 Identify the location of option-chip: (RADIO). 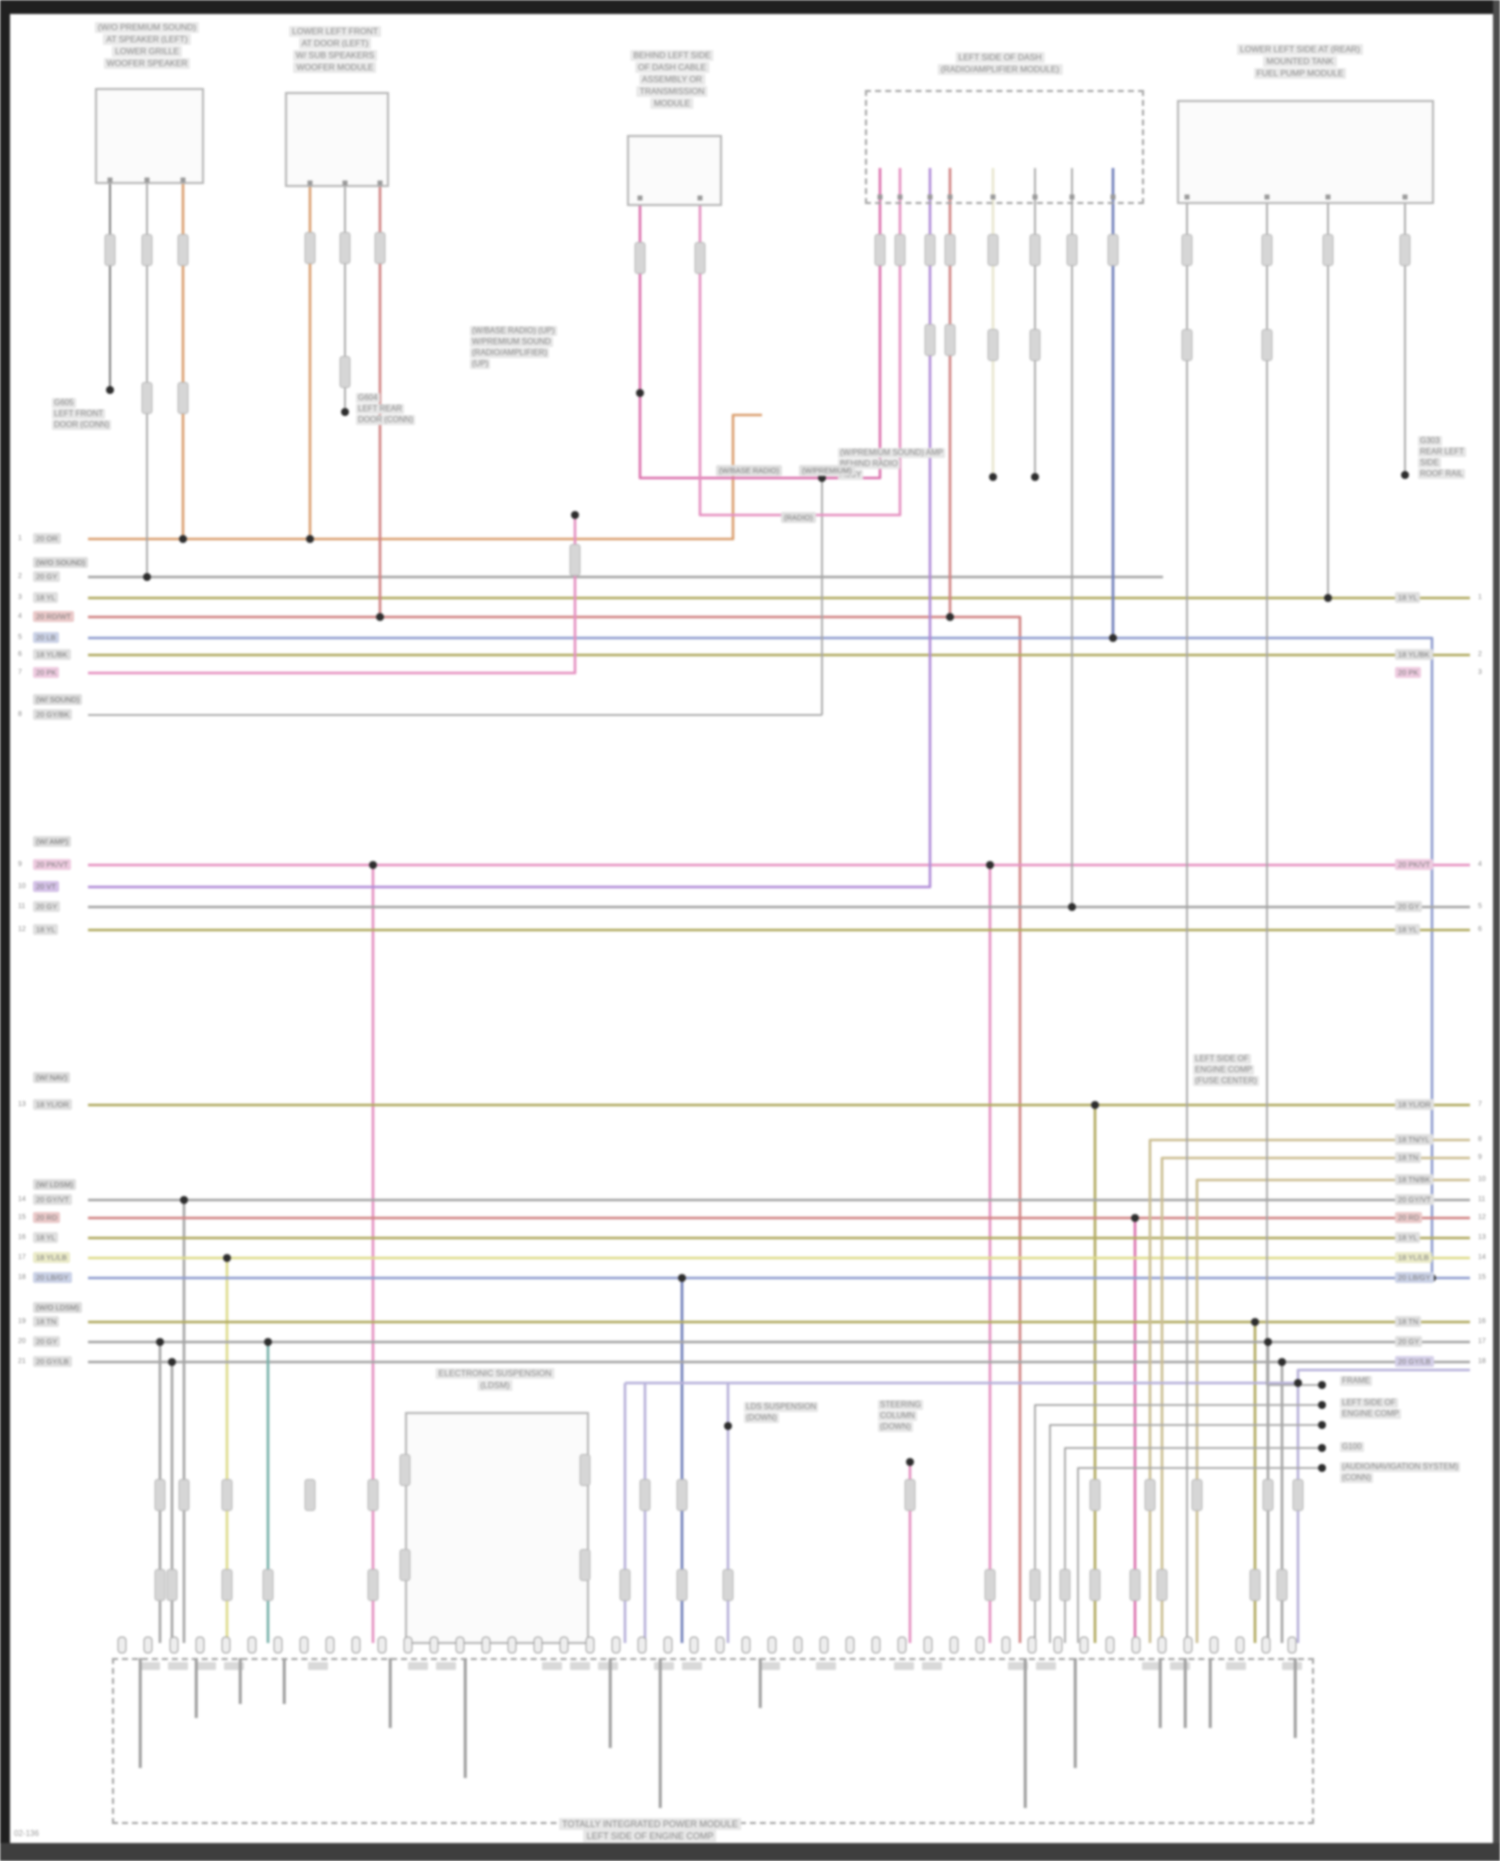
(798, 517).